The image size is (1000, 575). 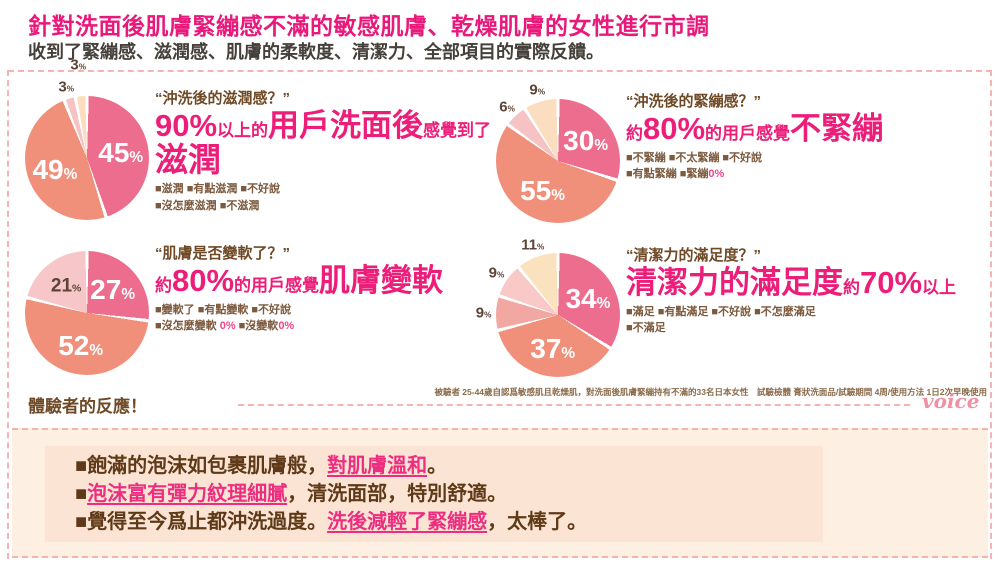 What do you see at coordinates (377, 466) in the screenshot?
I see `text-segment: 對肌膚溫和` at bounding box center [377, 466].